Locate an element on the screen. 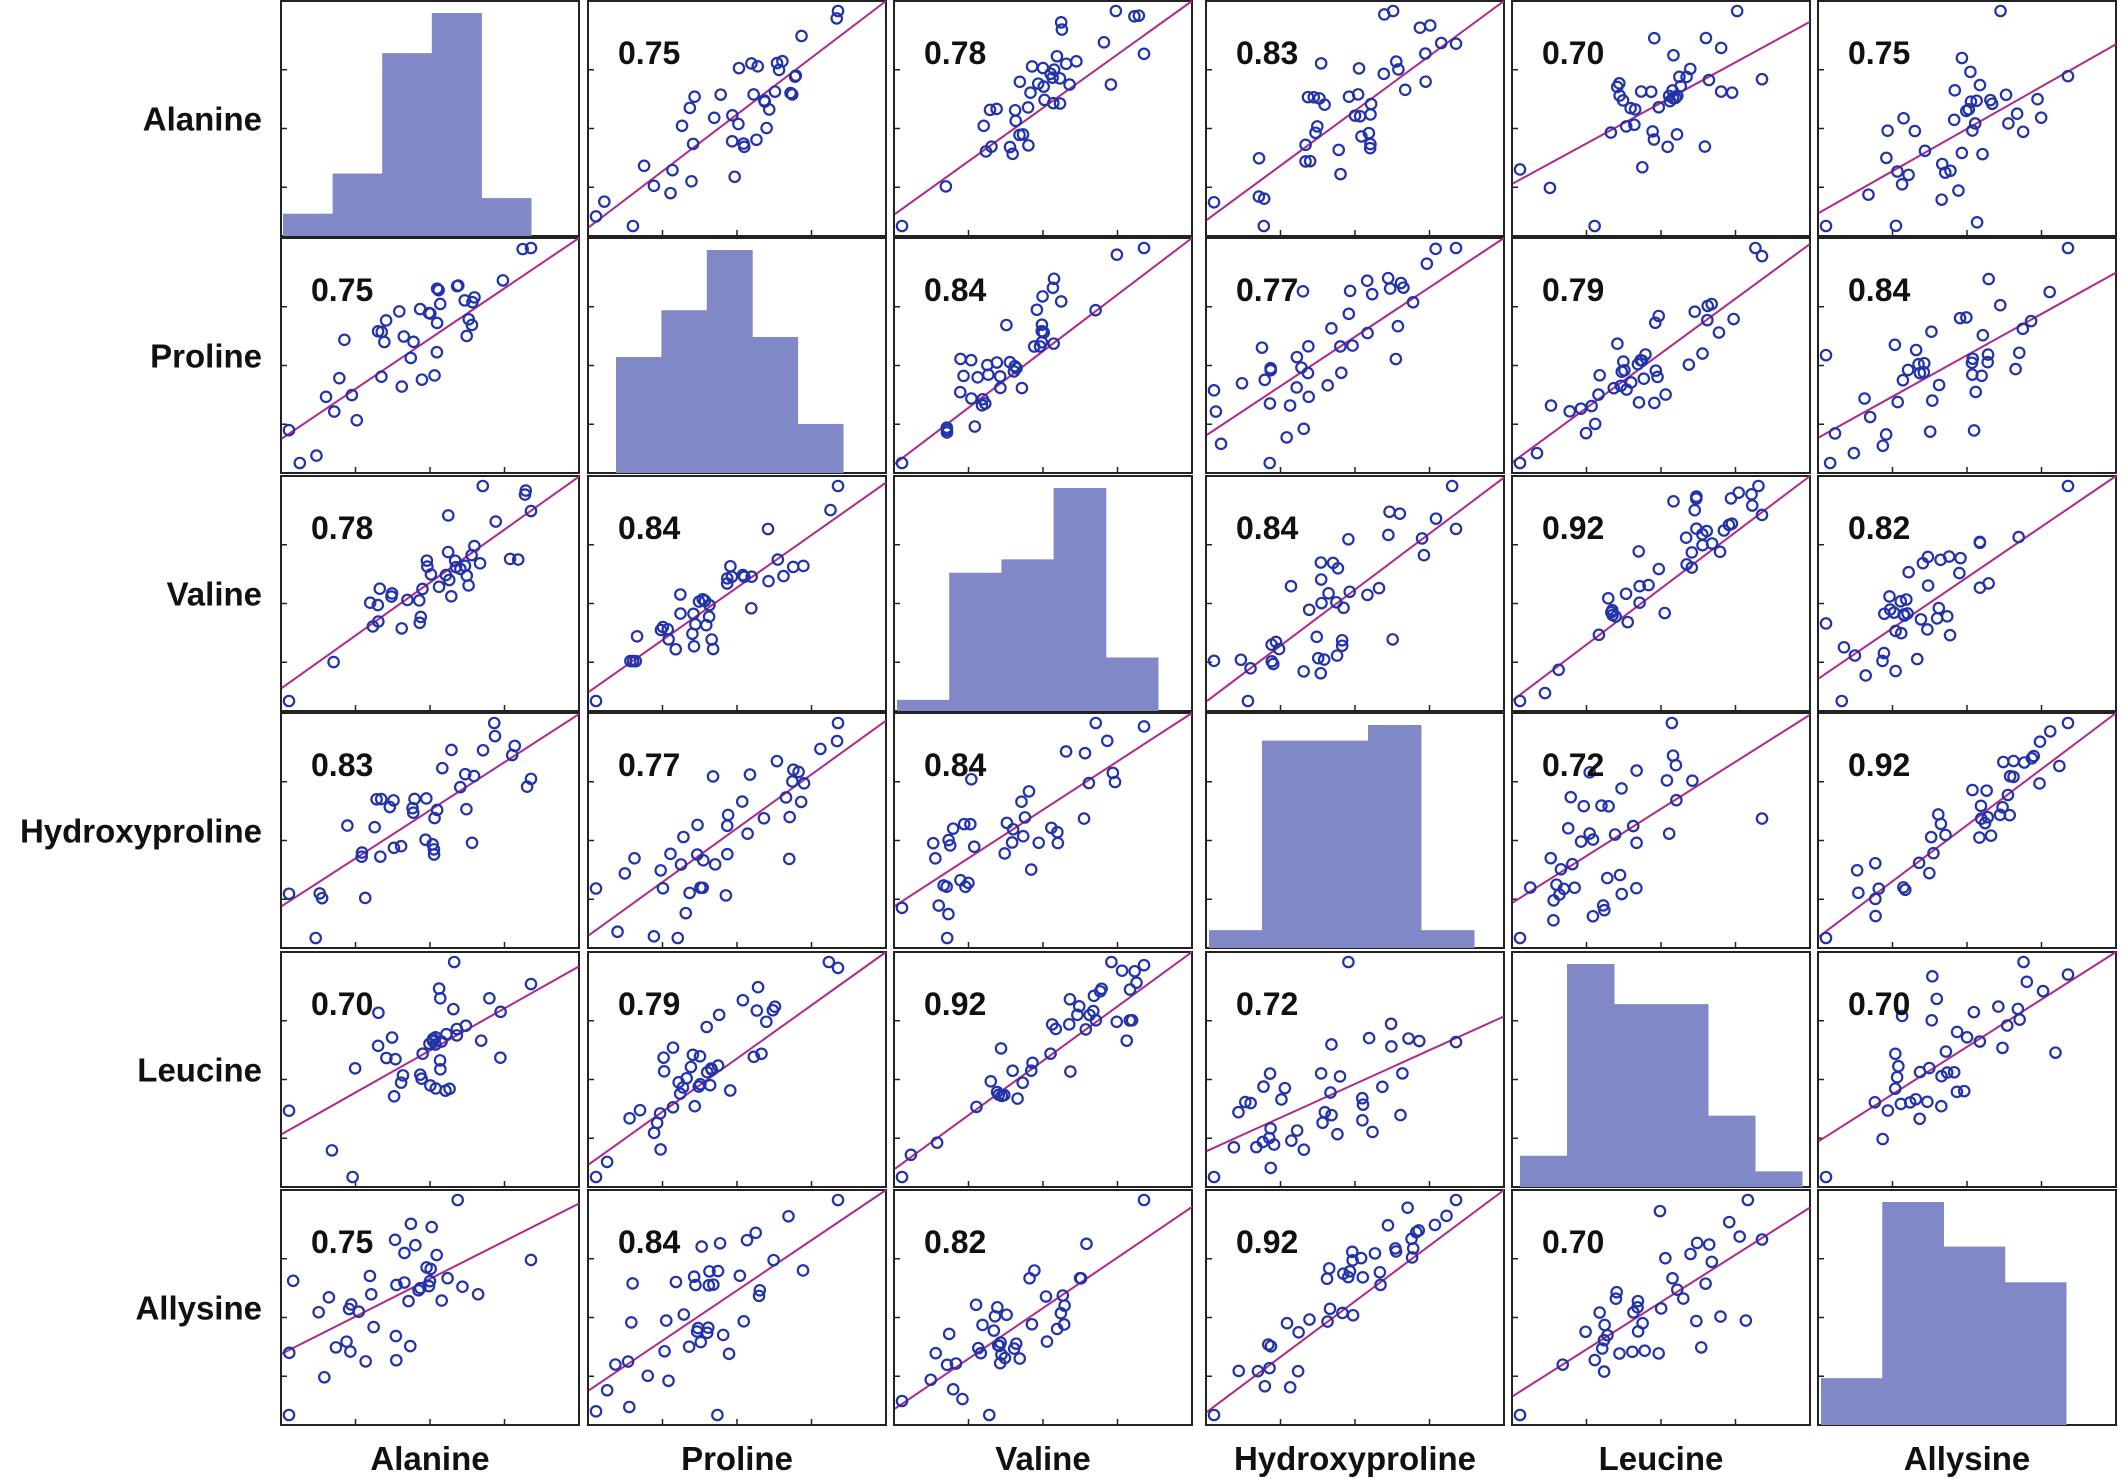 The height and width of the screenshot is (1479, 2128). correlation-label: 0.82 is located at coordinates (1879, 528).